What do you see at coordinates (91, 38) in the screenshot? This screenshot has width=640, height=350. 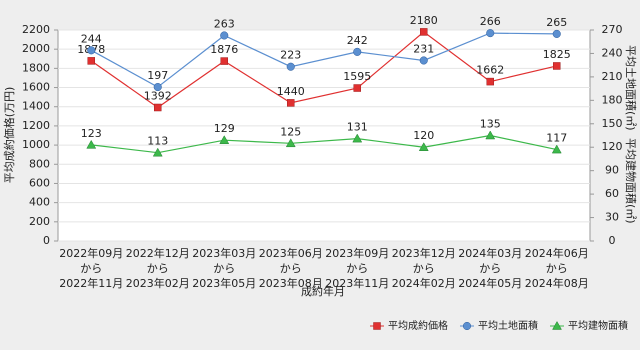 I see `data-label: 244` at bounding box center [91, 38].